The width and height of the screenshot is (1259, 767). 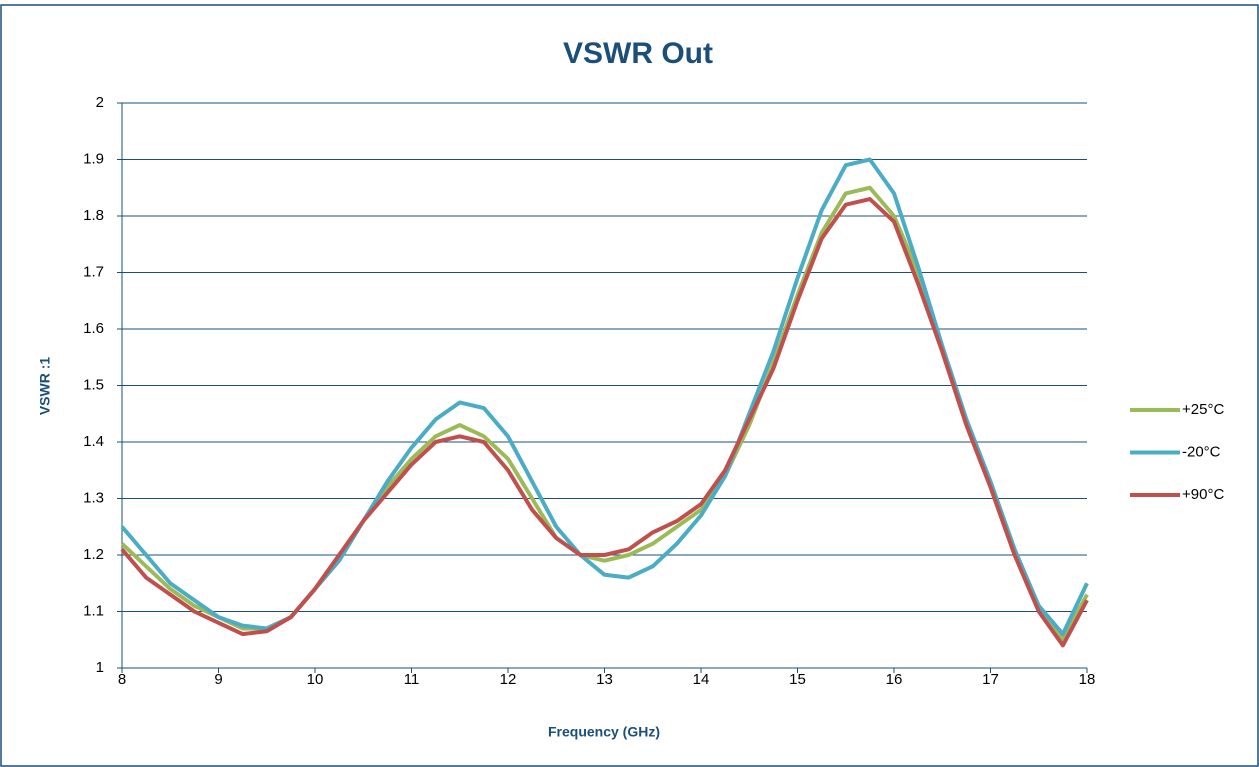 What do you see at coordinates (315, 679) in the screenshot?
I see `x-tick-label: 10` at bounding box center [315, 679].